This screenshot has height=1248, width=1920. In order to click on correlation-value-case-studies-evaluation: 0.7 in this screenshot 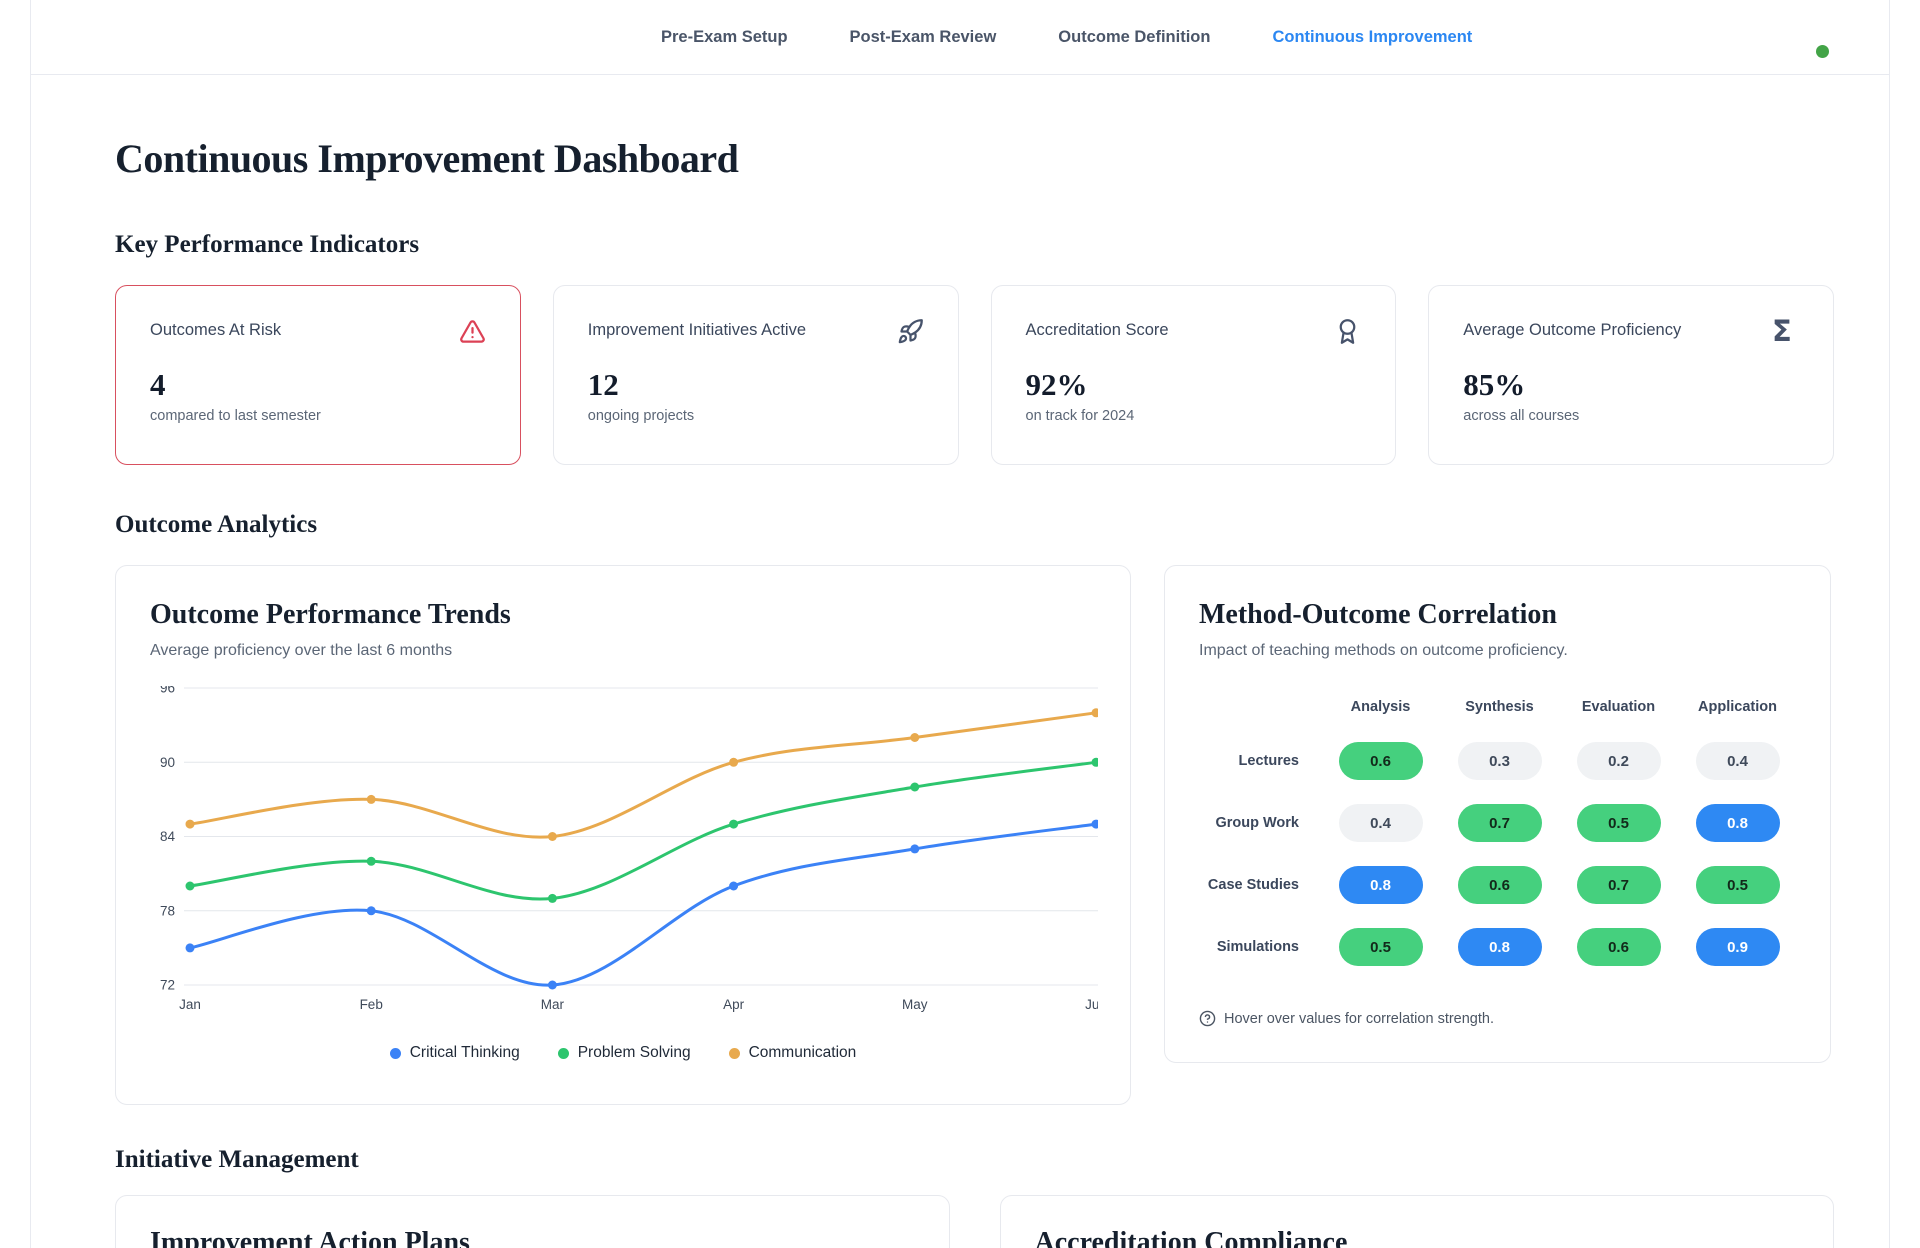, I will do `click(1618, 885)`.